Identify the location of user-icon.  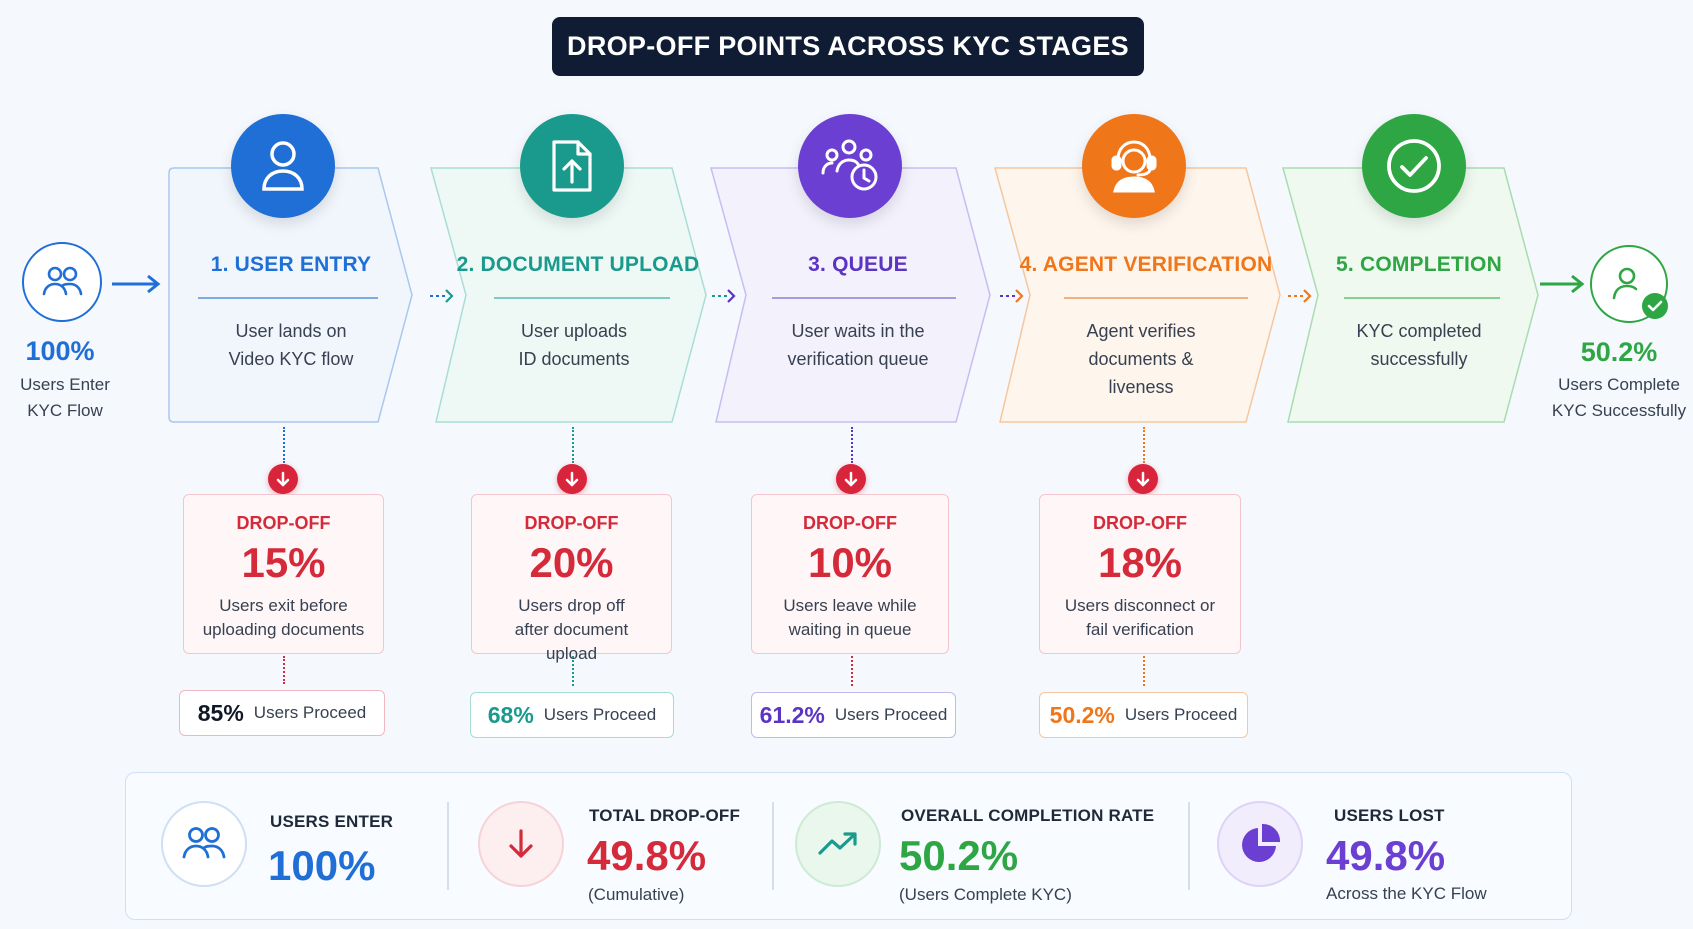
(283, 166).